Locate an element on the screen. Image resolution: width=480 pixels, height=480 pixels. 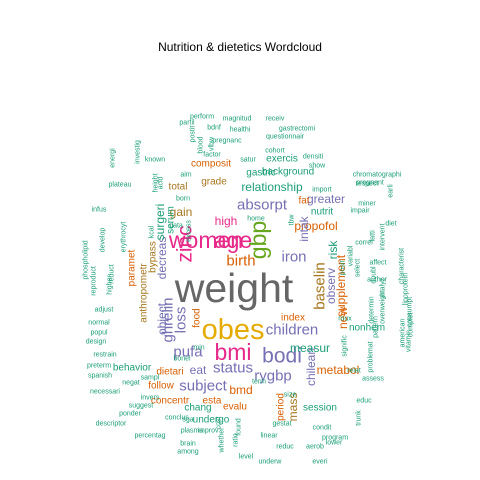
wordcloud-word-percentag: percentag is located at coordinates (149, 436).